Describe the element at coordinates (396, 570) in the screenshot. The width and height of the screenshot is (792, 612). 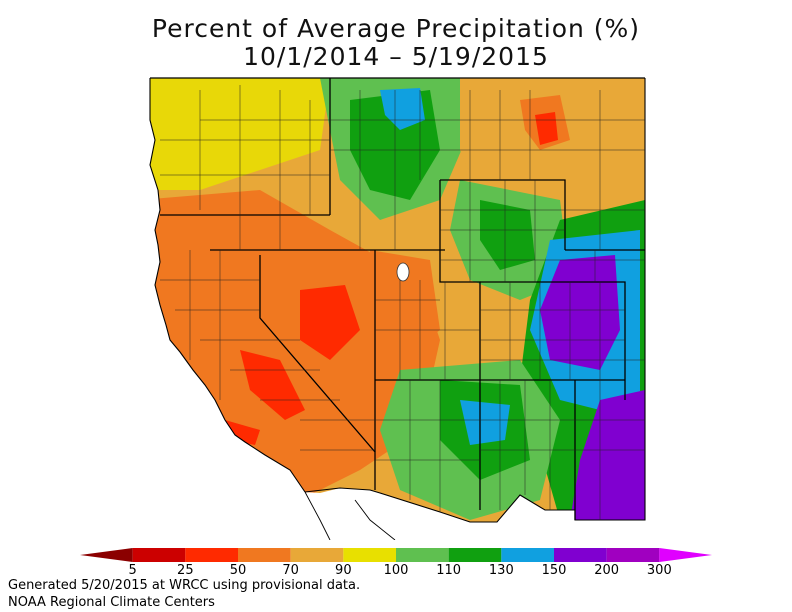
I see `legend-tick-label: 100` at that location.